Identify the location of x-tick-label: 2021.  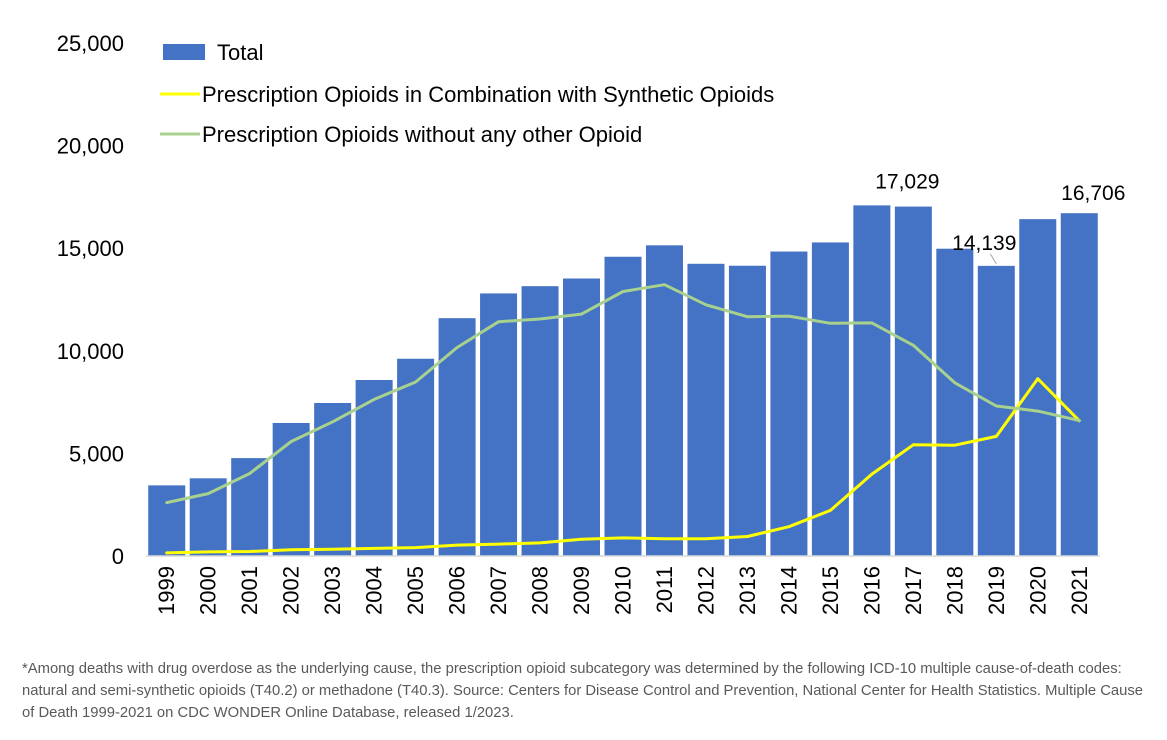
(1079, 590).